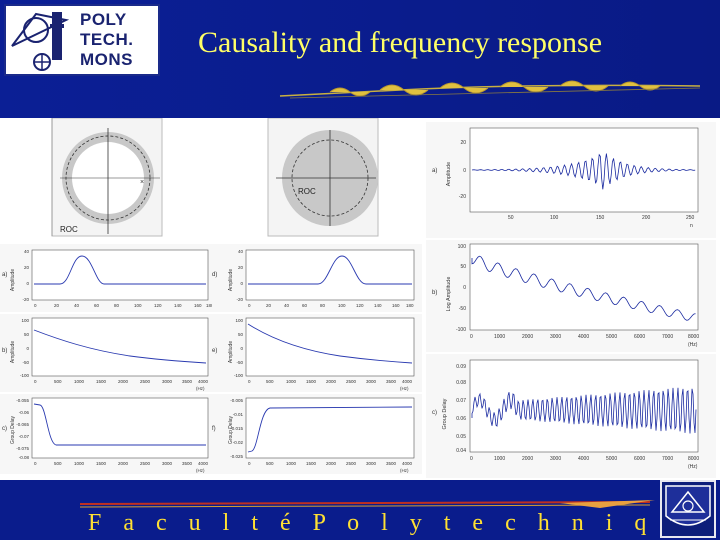 This screenshot has width=720, height=540. What do you see at coordinates (35, 463) in the screenshot?
I see `plot-c-xtick-1: 0` at bounding box center [35, 463].